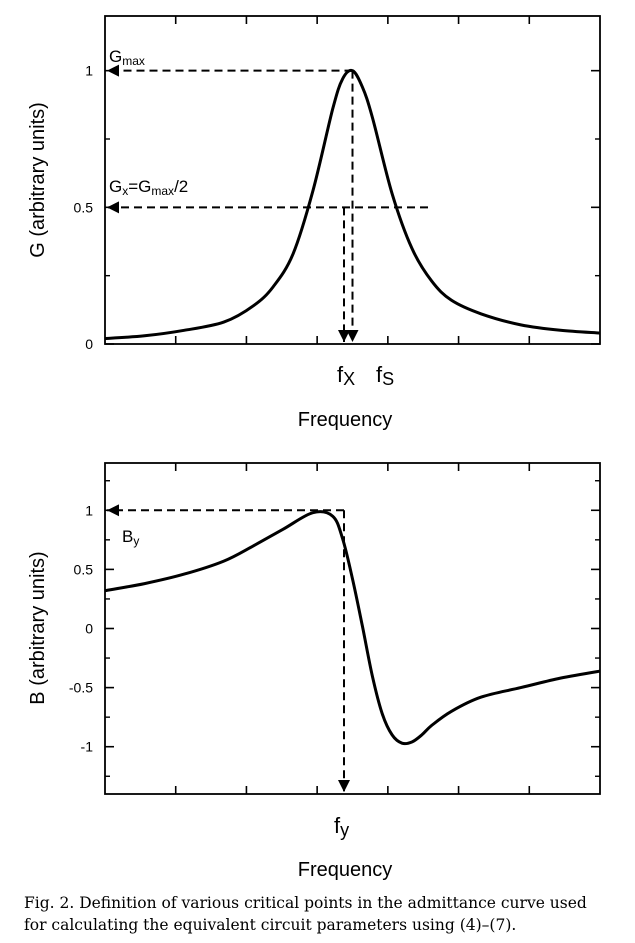  What do you see at coordinates (127, 57) in the screenshot?
I see `gmax-label: Gmax` at bounding box center [127, 57].